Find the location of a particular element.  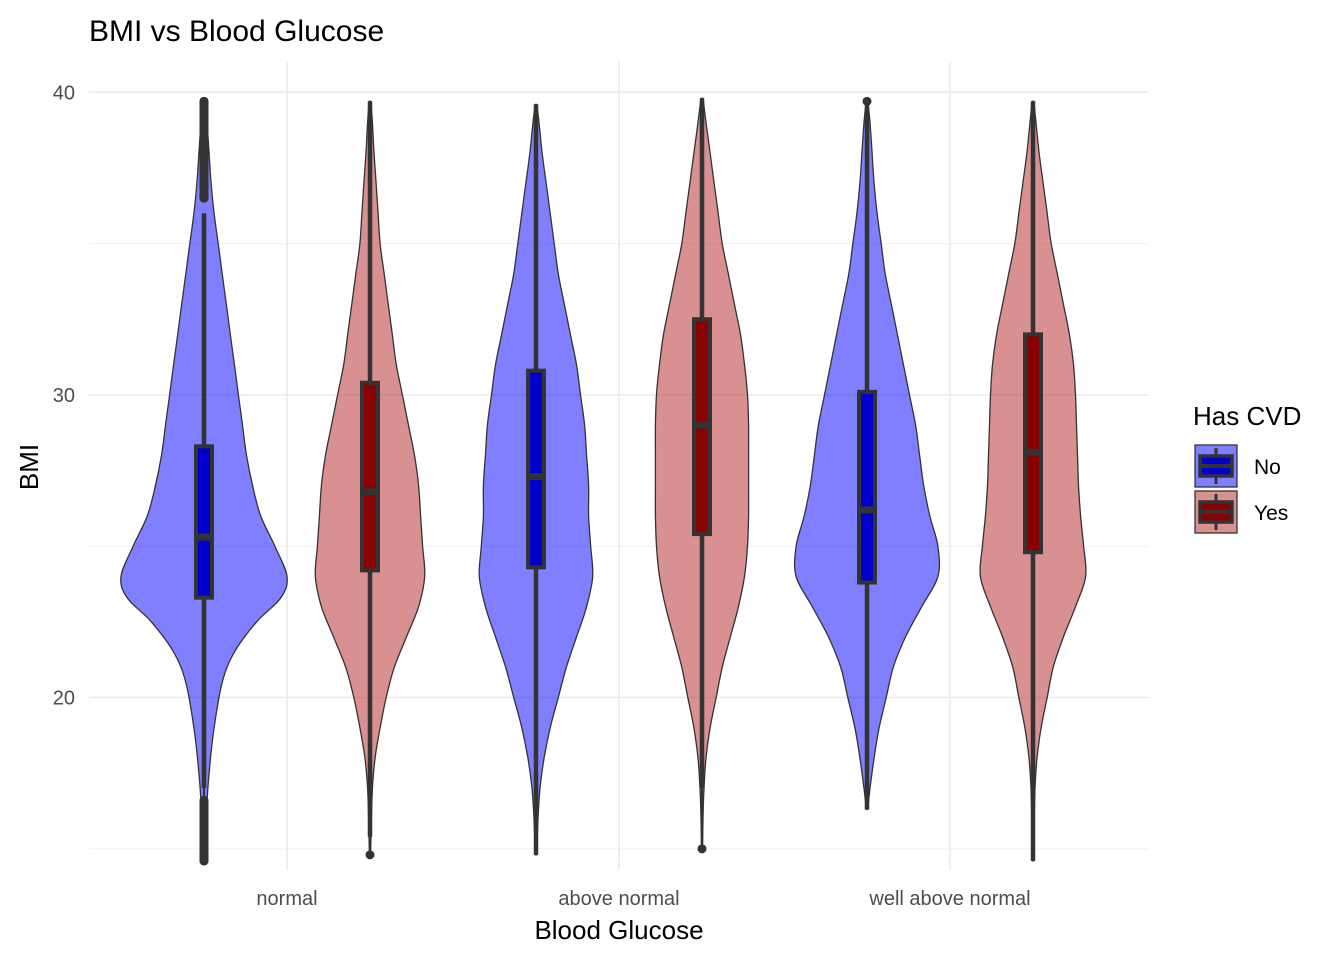

legend-key-no: No is located at coordinates (1237, 466).